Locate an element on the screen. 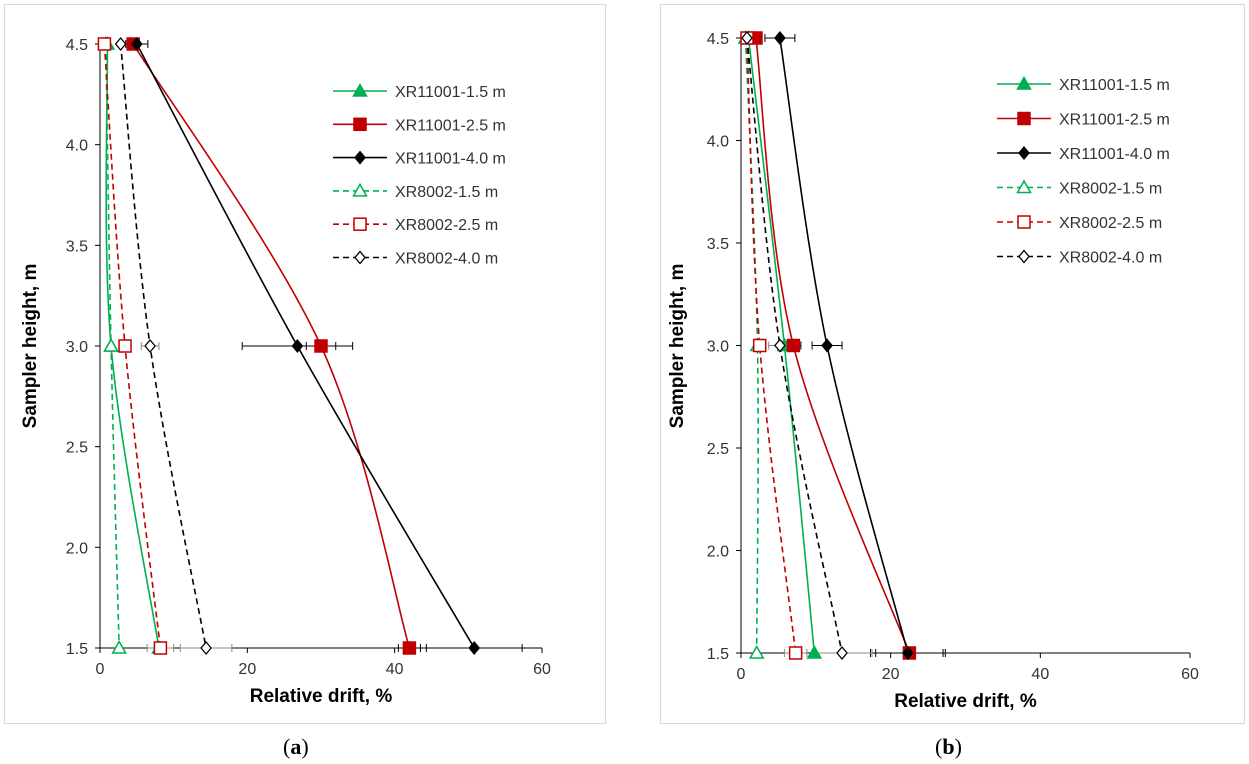 The image size is (1249, 764). legend-label-b-0: XR11001-1.5 m is located at coordinates (1114, 85).